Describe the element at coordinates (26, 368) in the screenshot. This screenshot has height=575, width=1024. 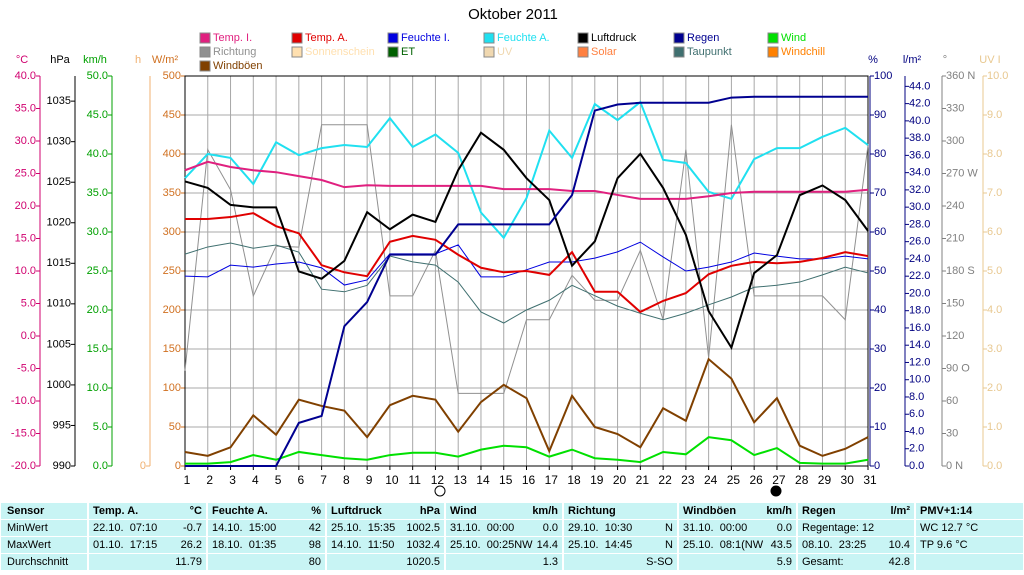
I see `y-tick-label: -5.0` at that location.